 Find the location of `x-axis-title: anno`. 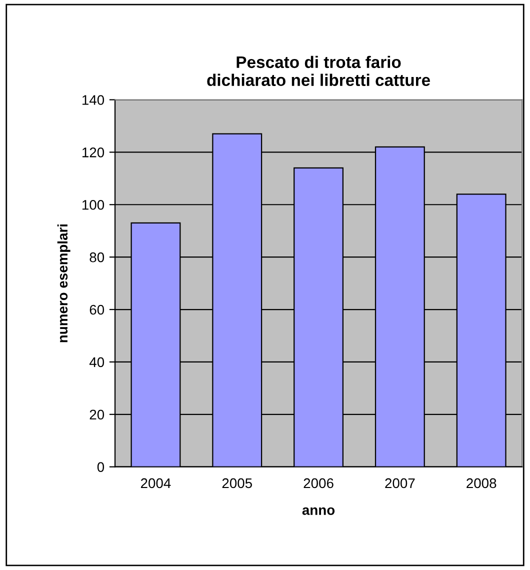

x-axis-title: anno is located at coordinates (318, 511).